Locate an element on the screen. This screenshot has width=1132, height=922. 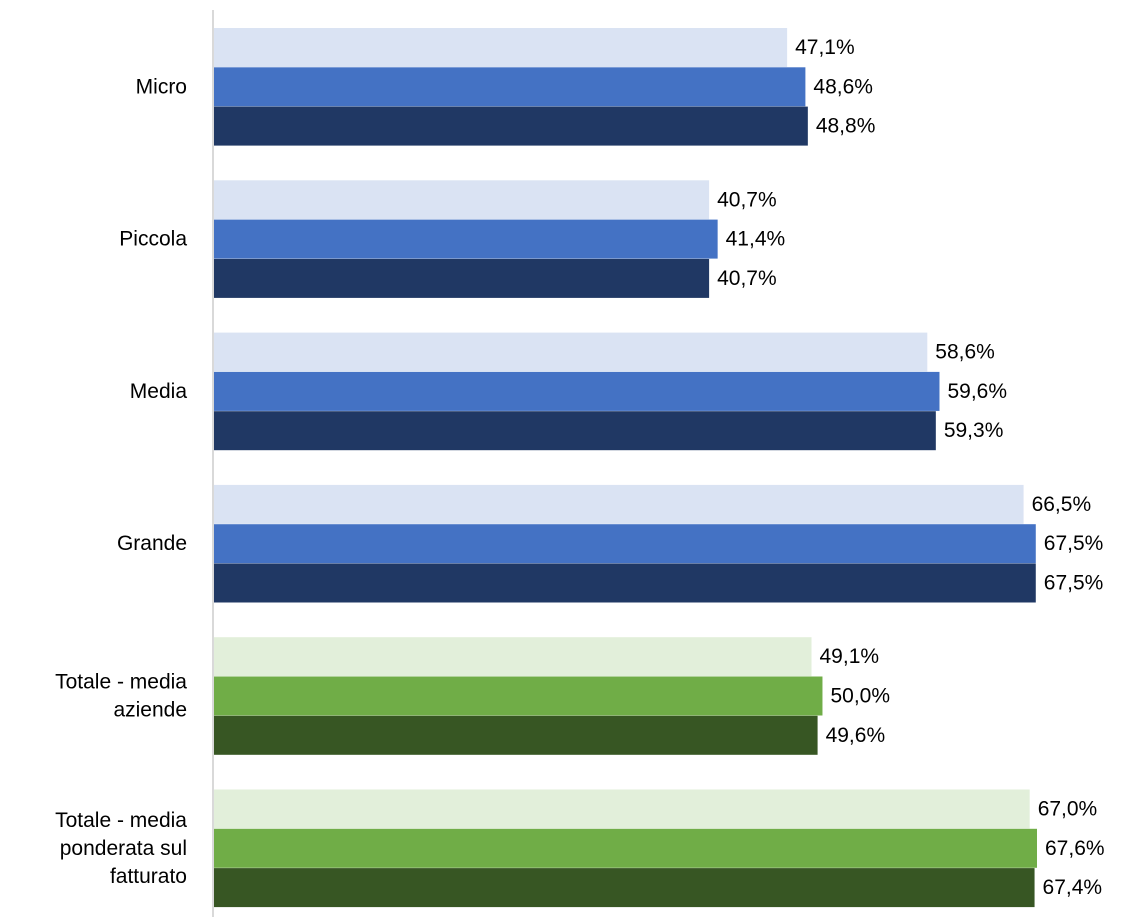
data-label: 67,0% is located at coordinates (1068, 809).